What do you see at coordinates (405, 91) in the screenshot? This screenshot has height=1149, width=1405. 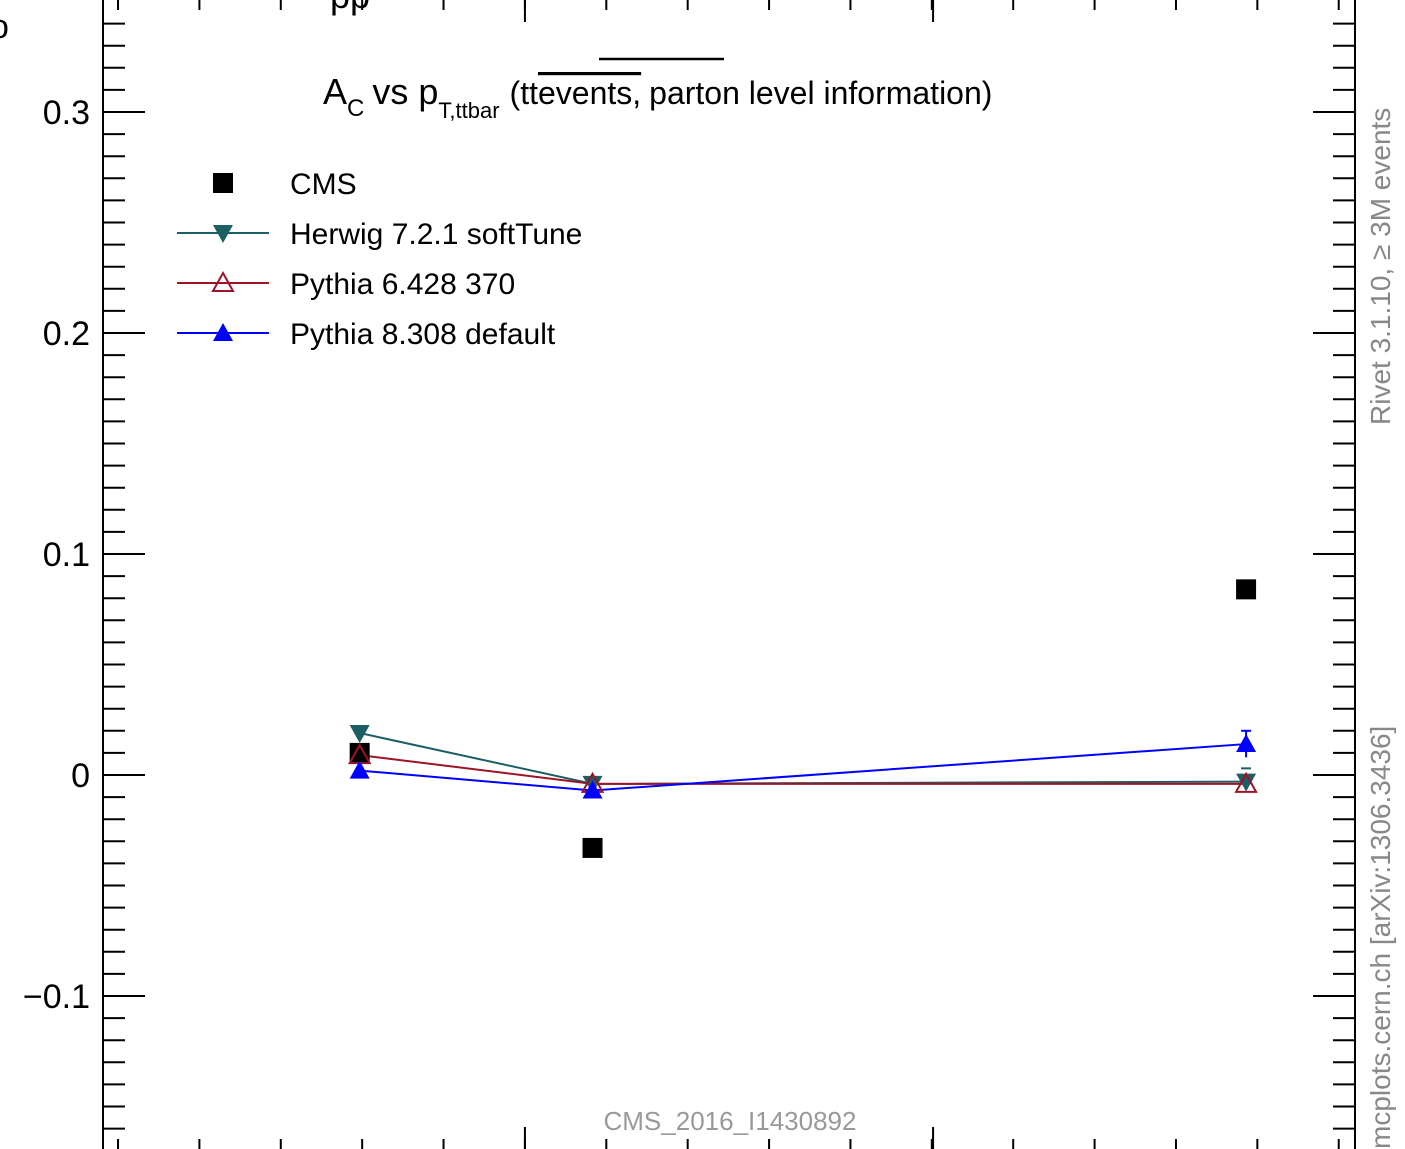 I see `title-vs: vs p` at bounding box center [405, 91].